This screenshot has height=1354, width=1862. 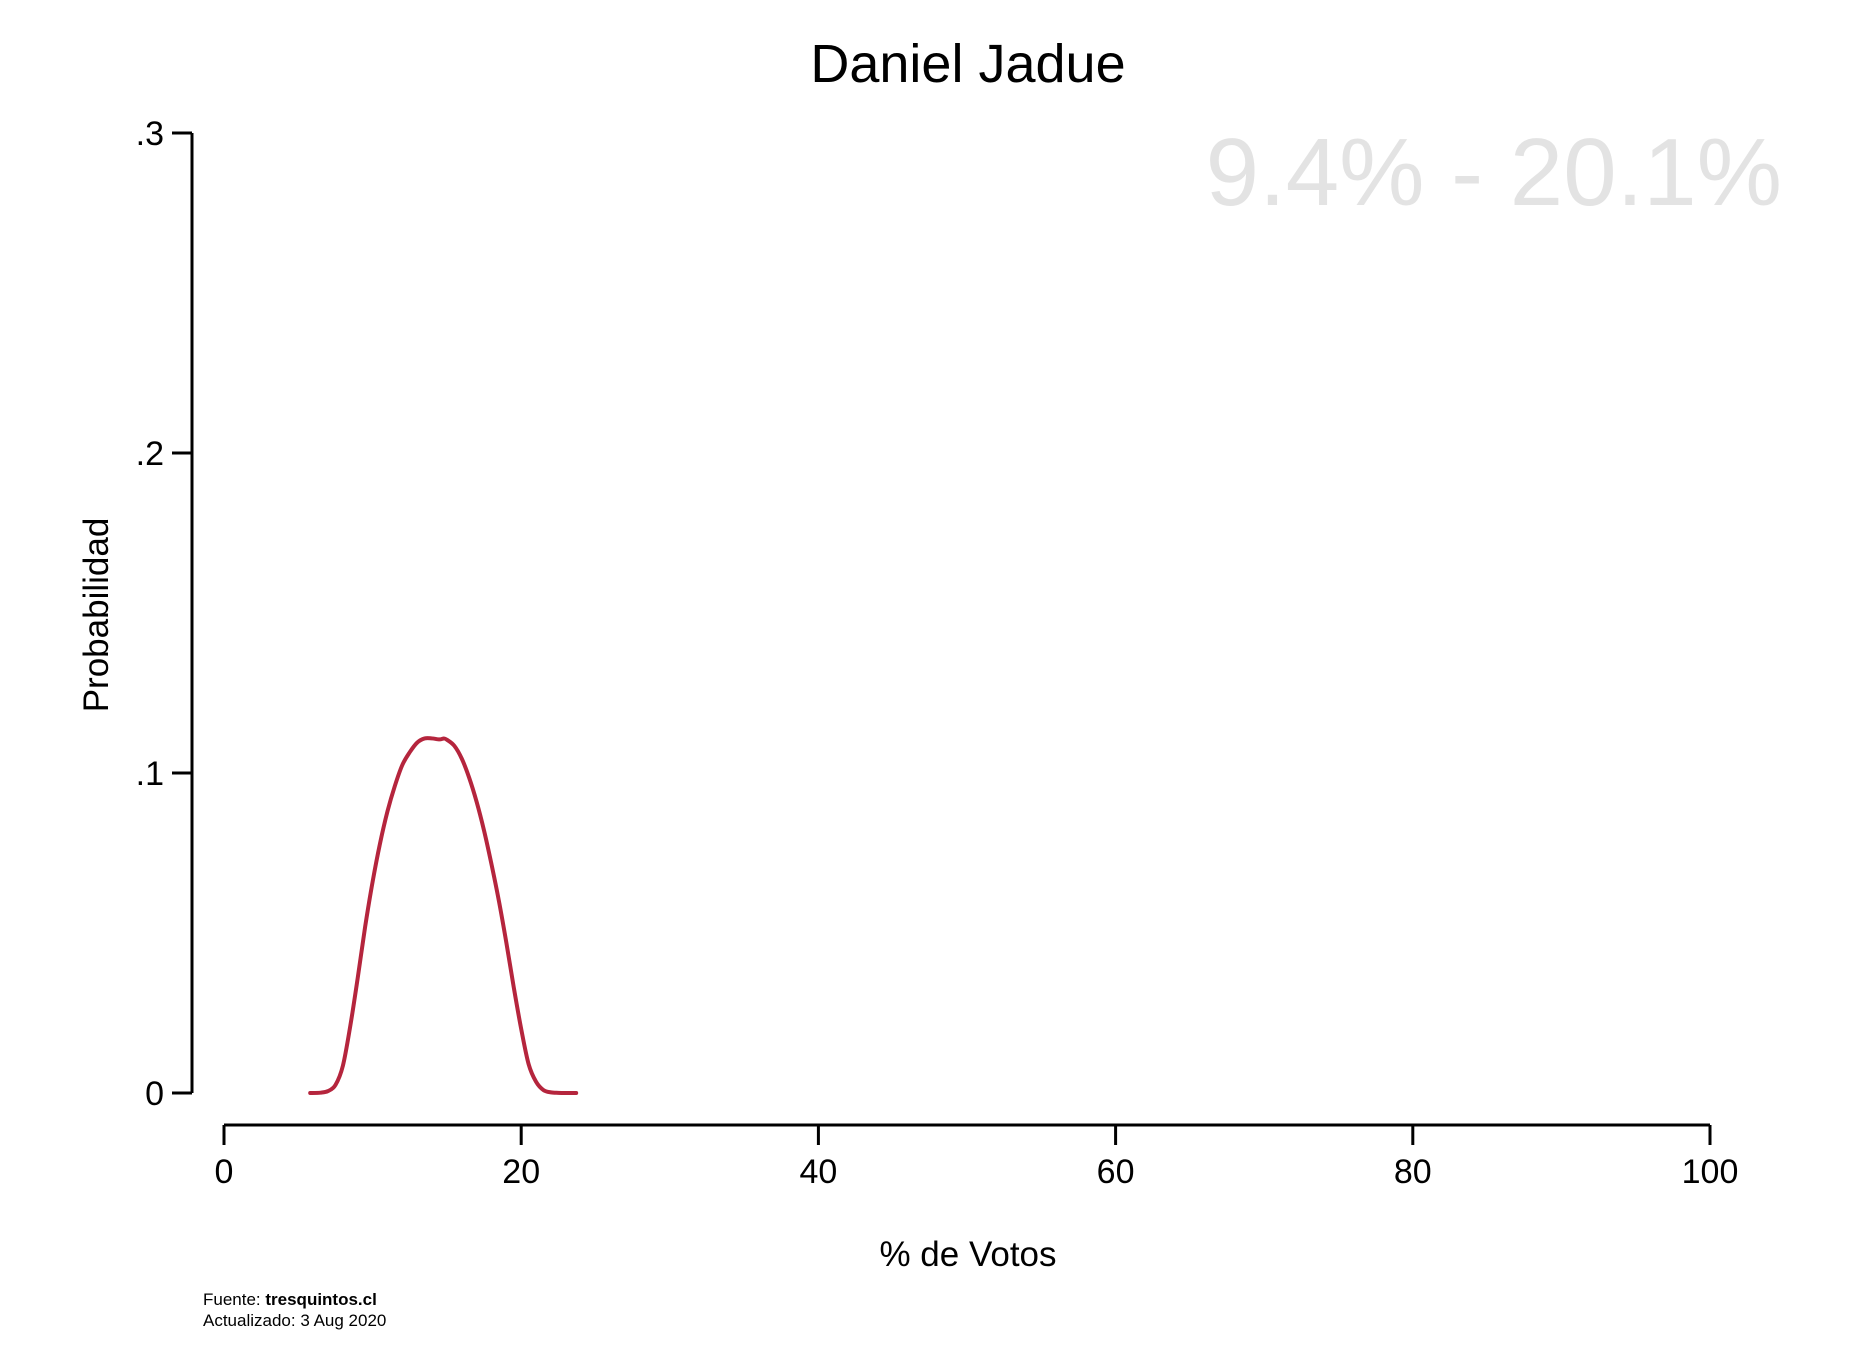 I want to click on chart-title: Daniel Jadue, so click(x=967, y=64).